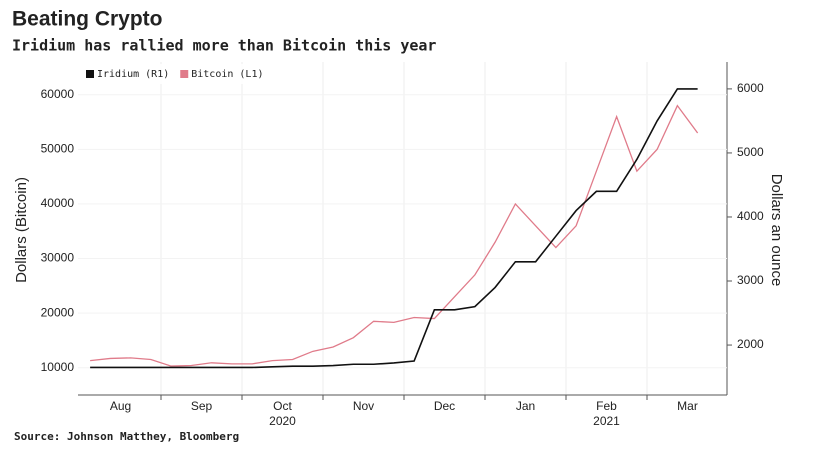  What do you see at coordinates (202, 406) in the screenshot?
I see `x-tick-label: Sep` at bounding box center [202, 406].